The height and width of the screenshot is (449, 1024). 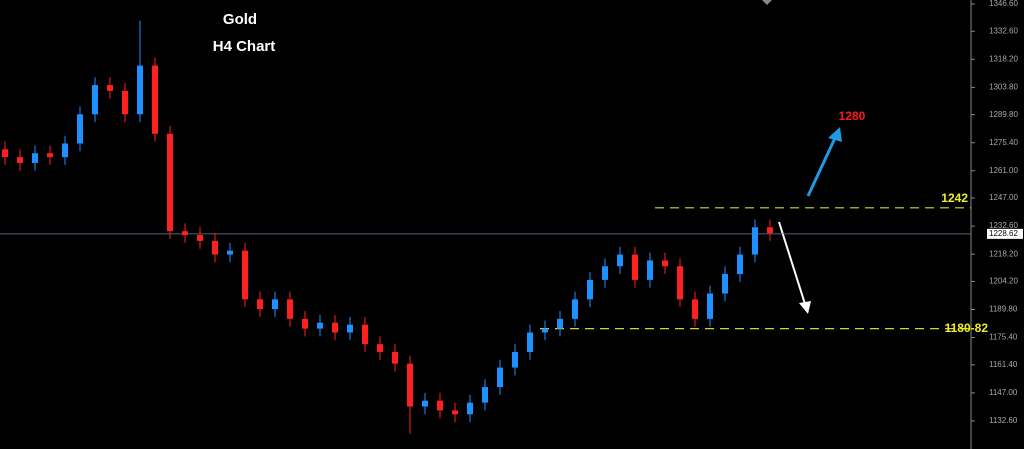 I want to click on y-tick-label: 1247.00, so click(x=1003, y=197).